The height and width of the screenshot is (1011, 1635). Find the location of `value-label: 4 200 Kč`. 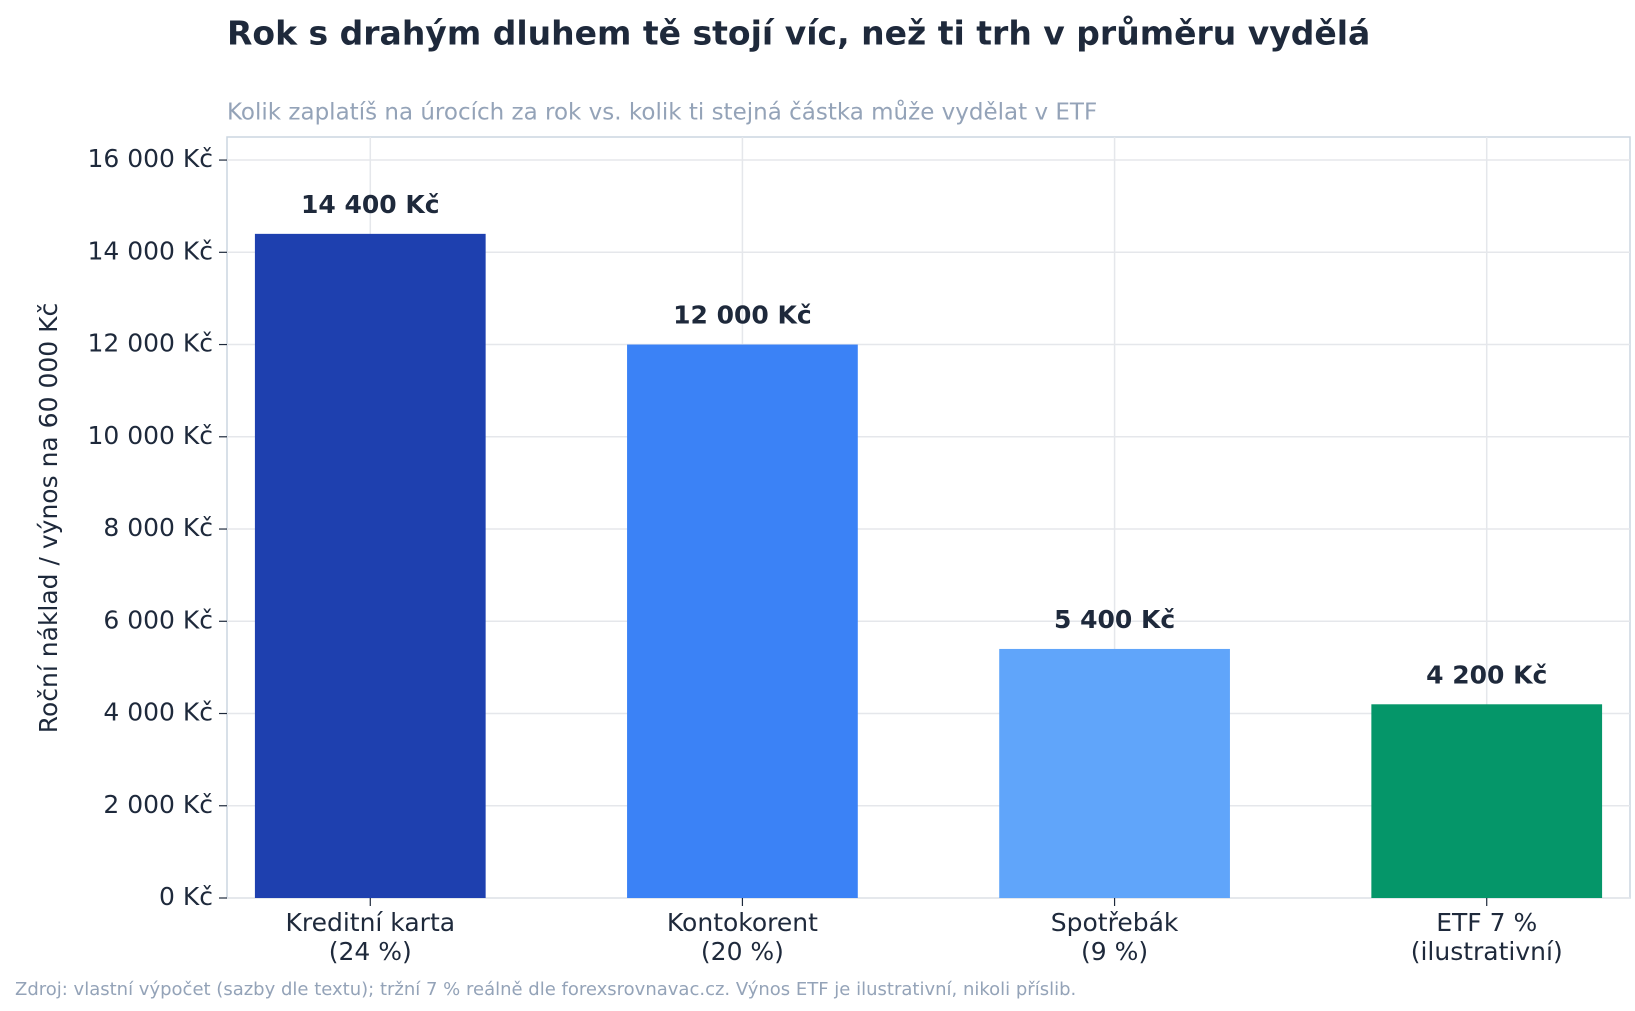

value-label: 4 200 Kč is located at coordinates (1486, 674).